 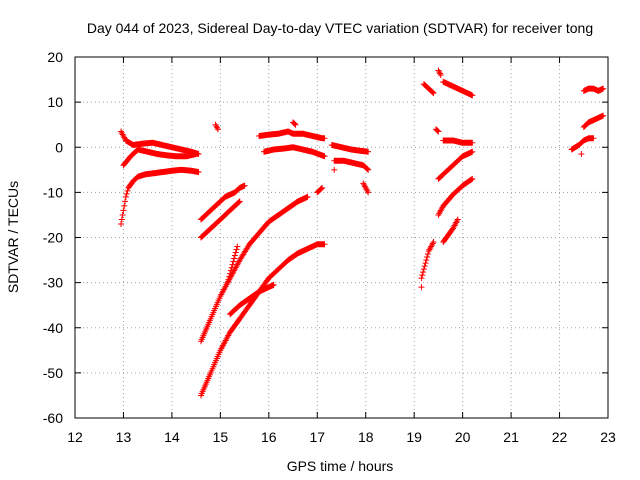 What do you see at coordinates (55, 102) in the screenshot?
I see `y-tick-label: 10` at bounding box center [55, 102].